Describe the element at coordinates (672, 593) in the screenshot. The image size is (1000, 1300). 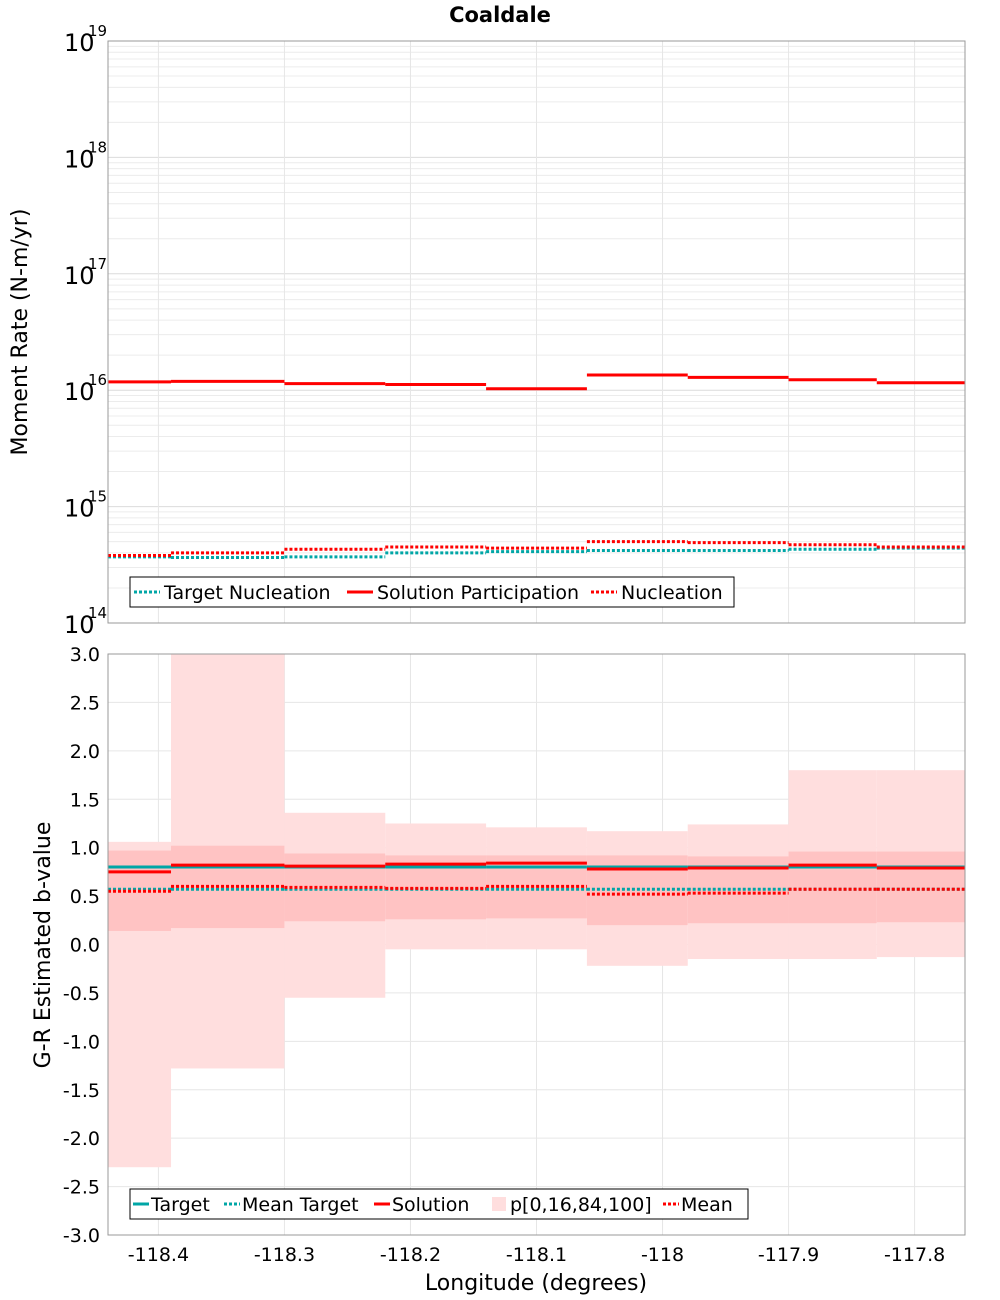
I see `legend-label-nucleation: Nucleation` at that location.